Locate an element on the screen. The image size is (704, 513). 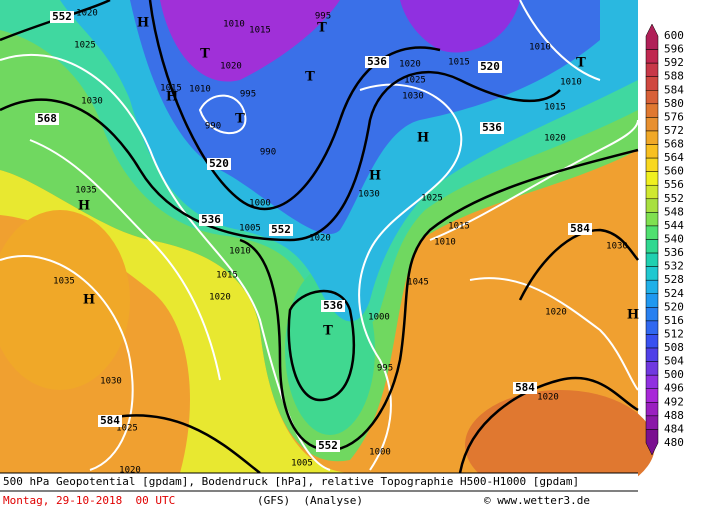
colorbar-label: 544 is located at coordinates (674, 225).